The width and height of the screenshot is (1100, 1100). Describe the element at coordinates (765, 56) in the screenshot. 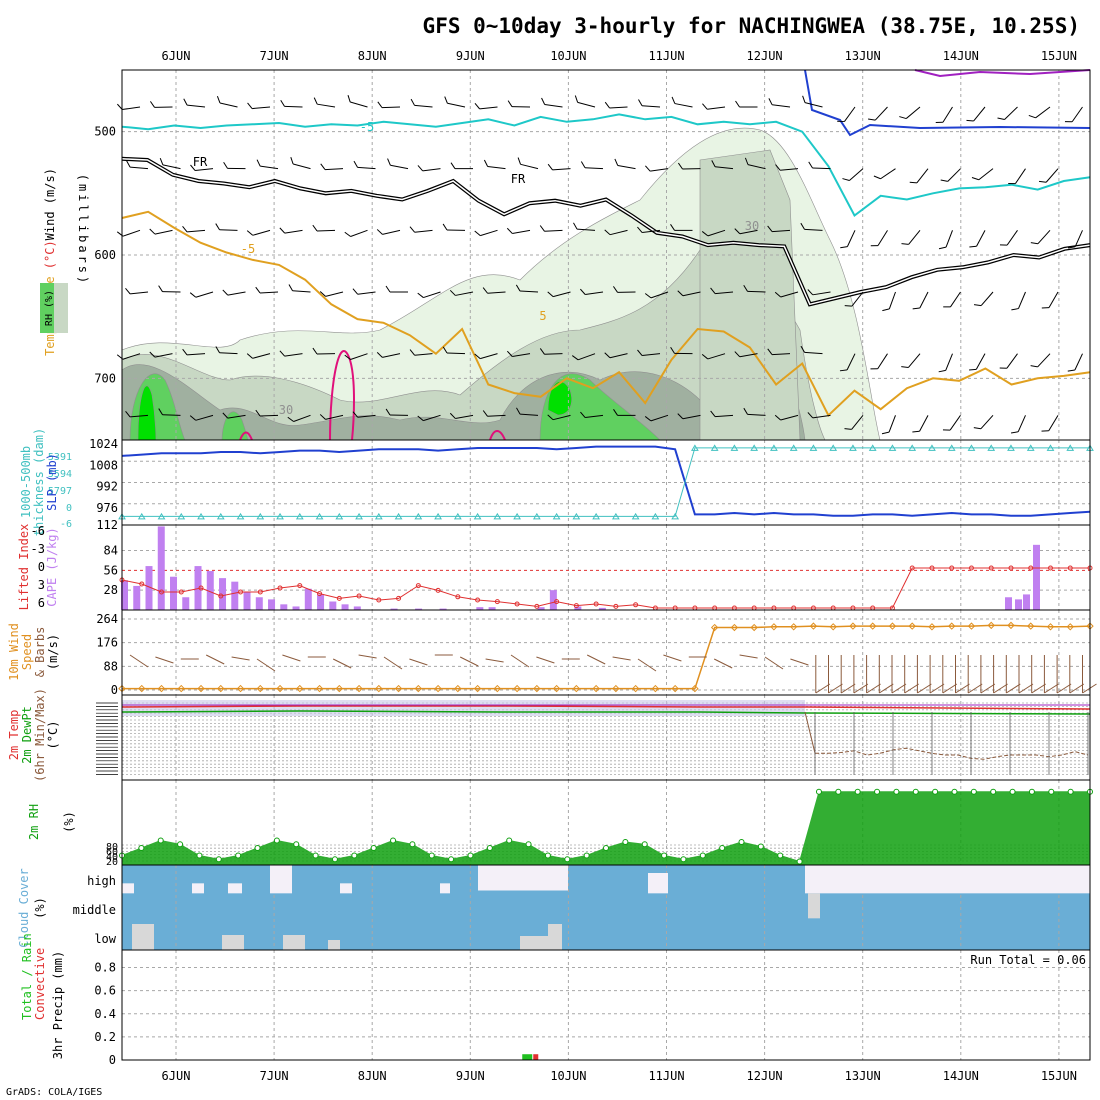

I see `date-label-top: 12JUN` at that location.